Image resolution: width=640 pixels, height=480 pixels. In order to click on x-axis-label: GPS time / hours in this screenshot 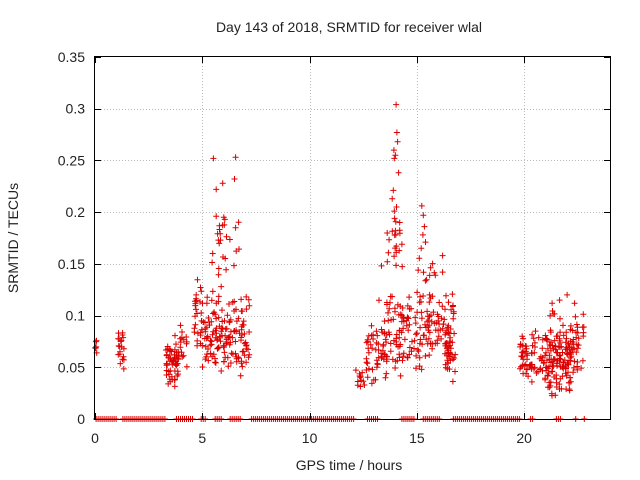, I will do `click(349, 465)`.